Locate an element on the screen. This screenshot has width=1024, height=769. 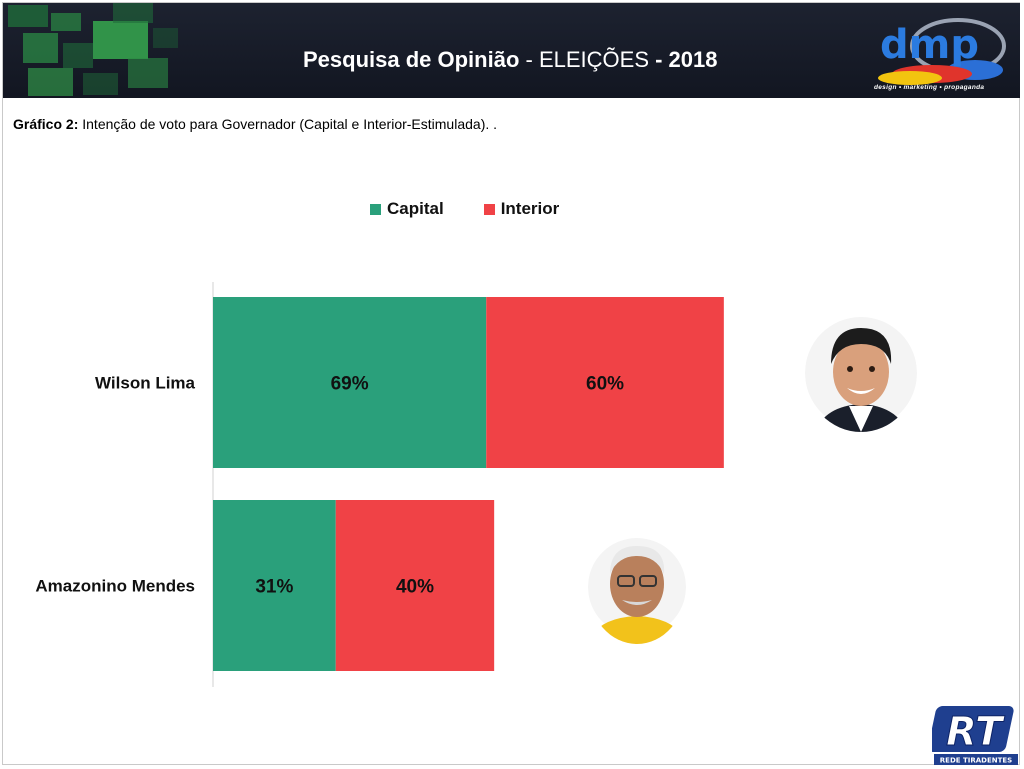
data-label: 60% is located at coordinates (605, 384).